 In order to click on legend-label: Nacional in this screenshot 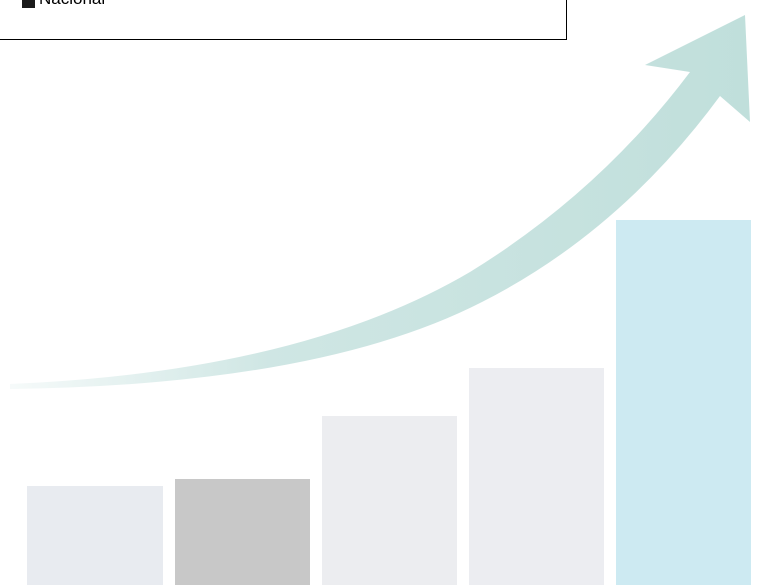, I will do `click(72, 4)`.